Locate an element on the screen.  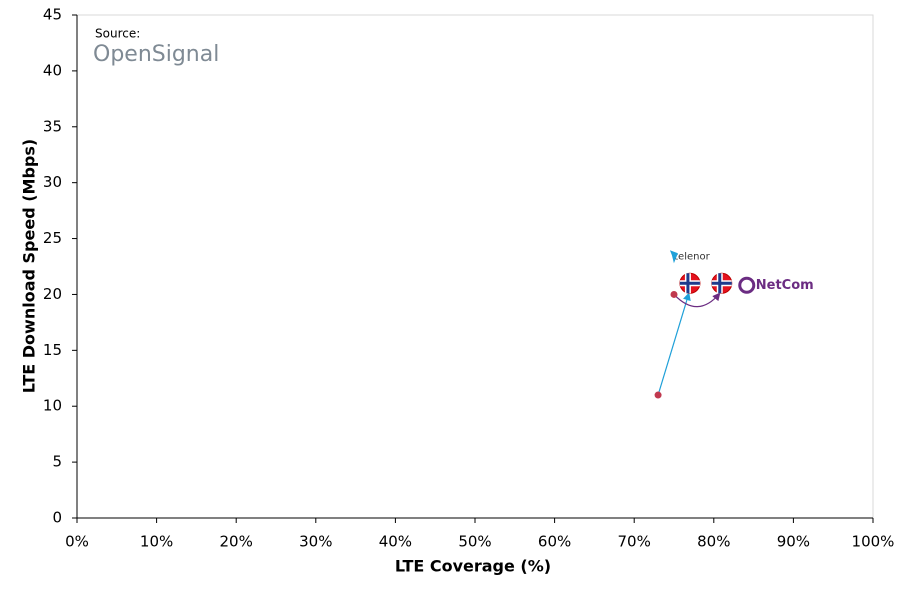
x-tick-label: 100% is located at coordinates (873, 542).